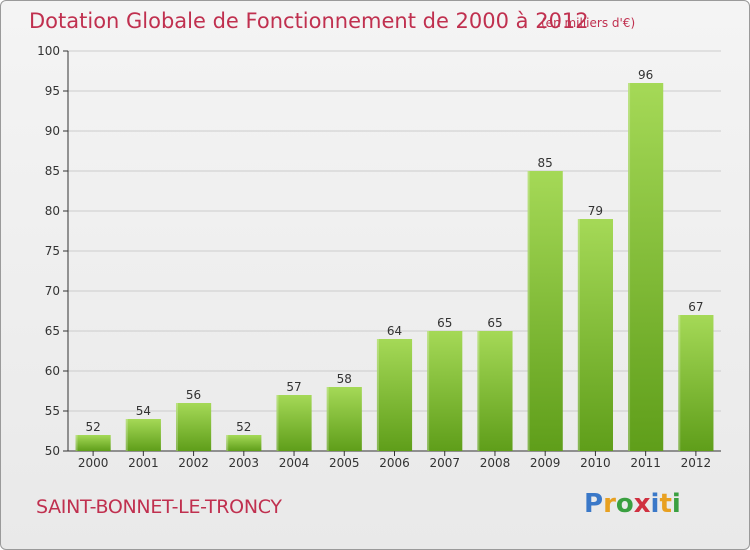 Image resolution: width=750 pixels, height=550 pixels. I want to click on logo-letter: t, so click(665, 504).